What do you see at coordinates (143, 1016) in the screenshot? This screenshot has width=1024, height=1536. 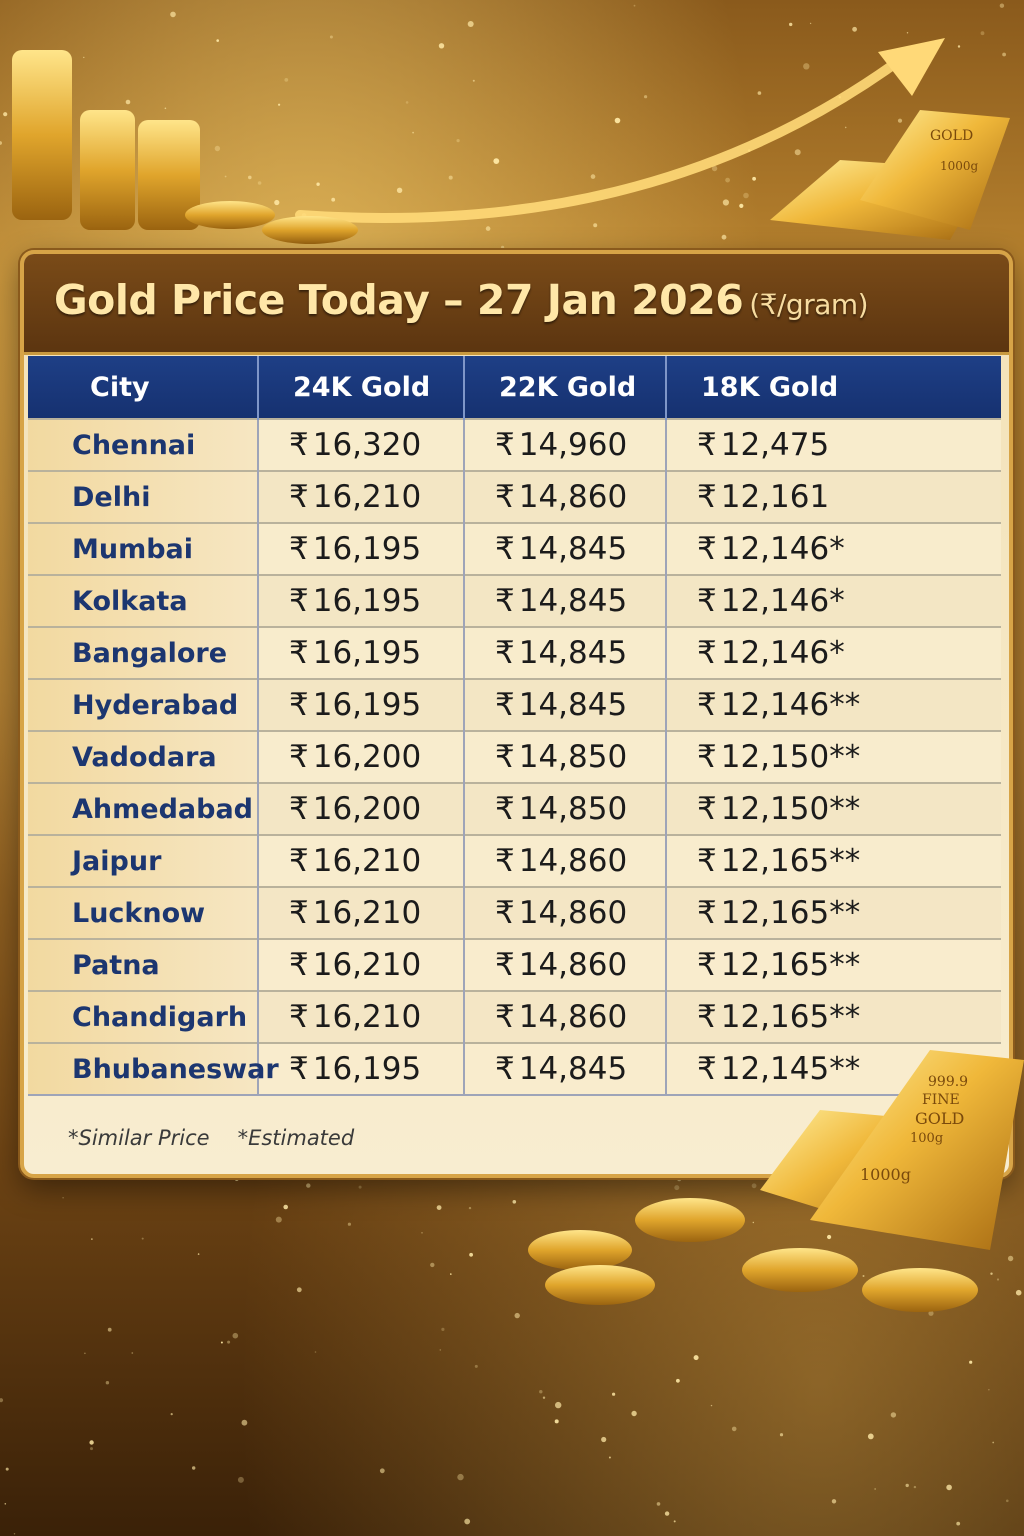 I see `cell-city: Chandigarh` at bounding box center [143, 1016].